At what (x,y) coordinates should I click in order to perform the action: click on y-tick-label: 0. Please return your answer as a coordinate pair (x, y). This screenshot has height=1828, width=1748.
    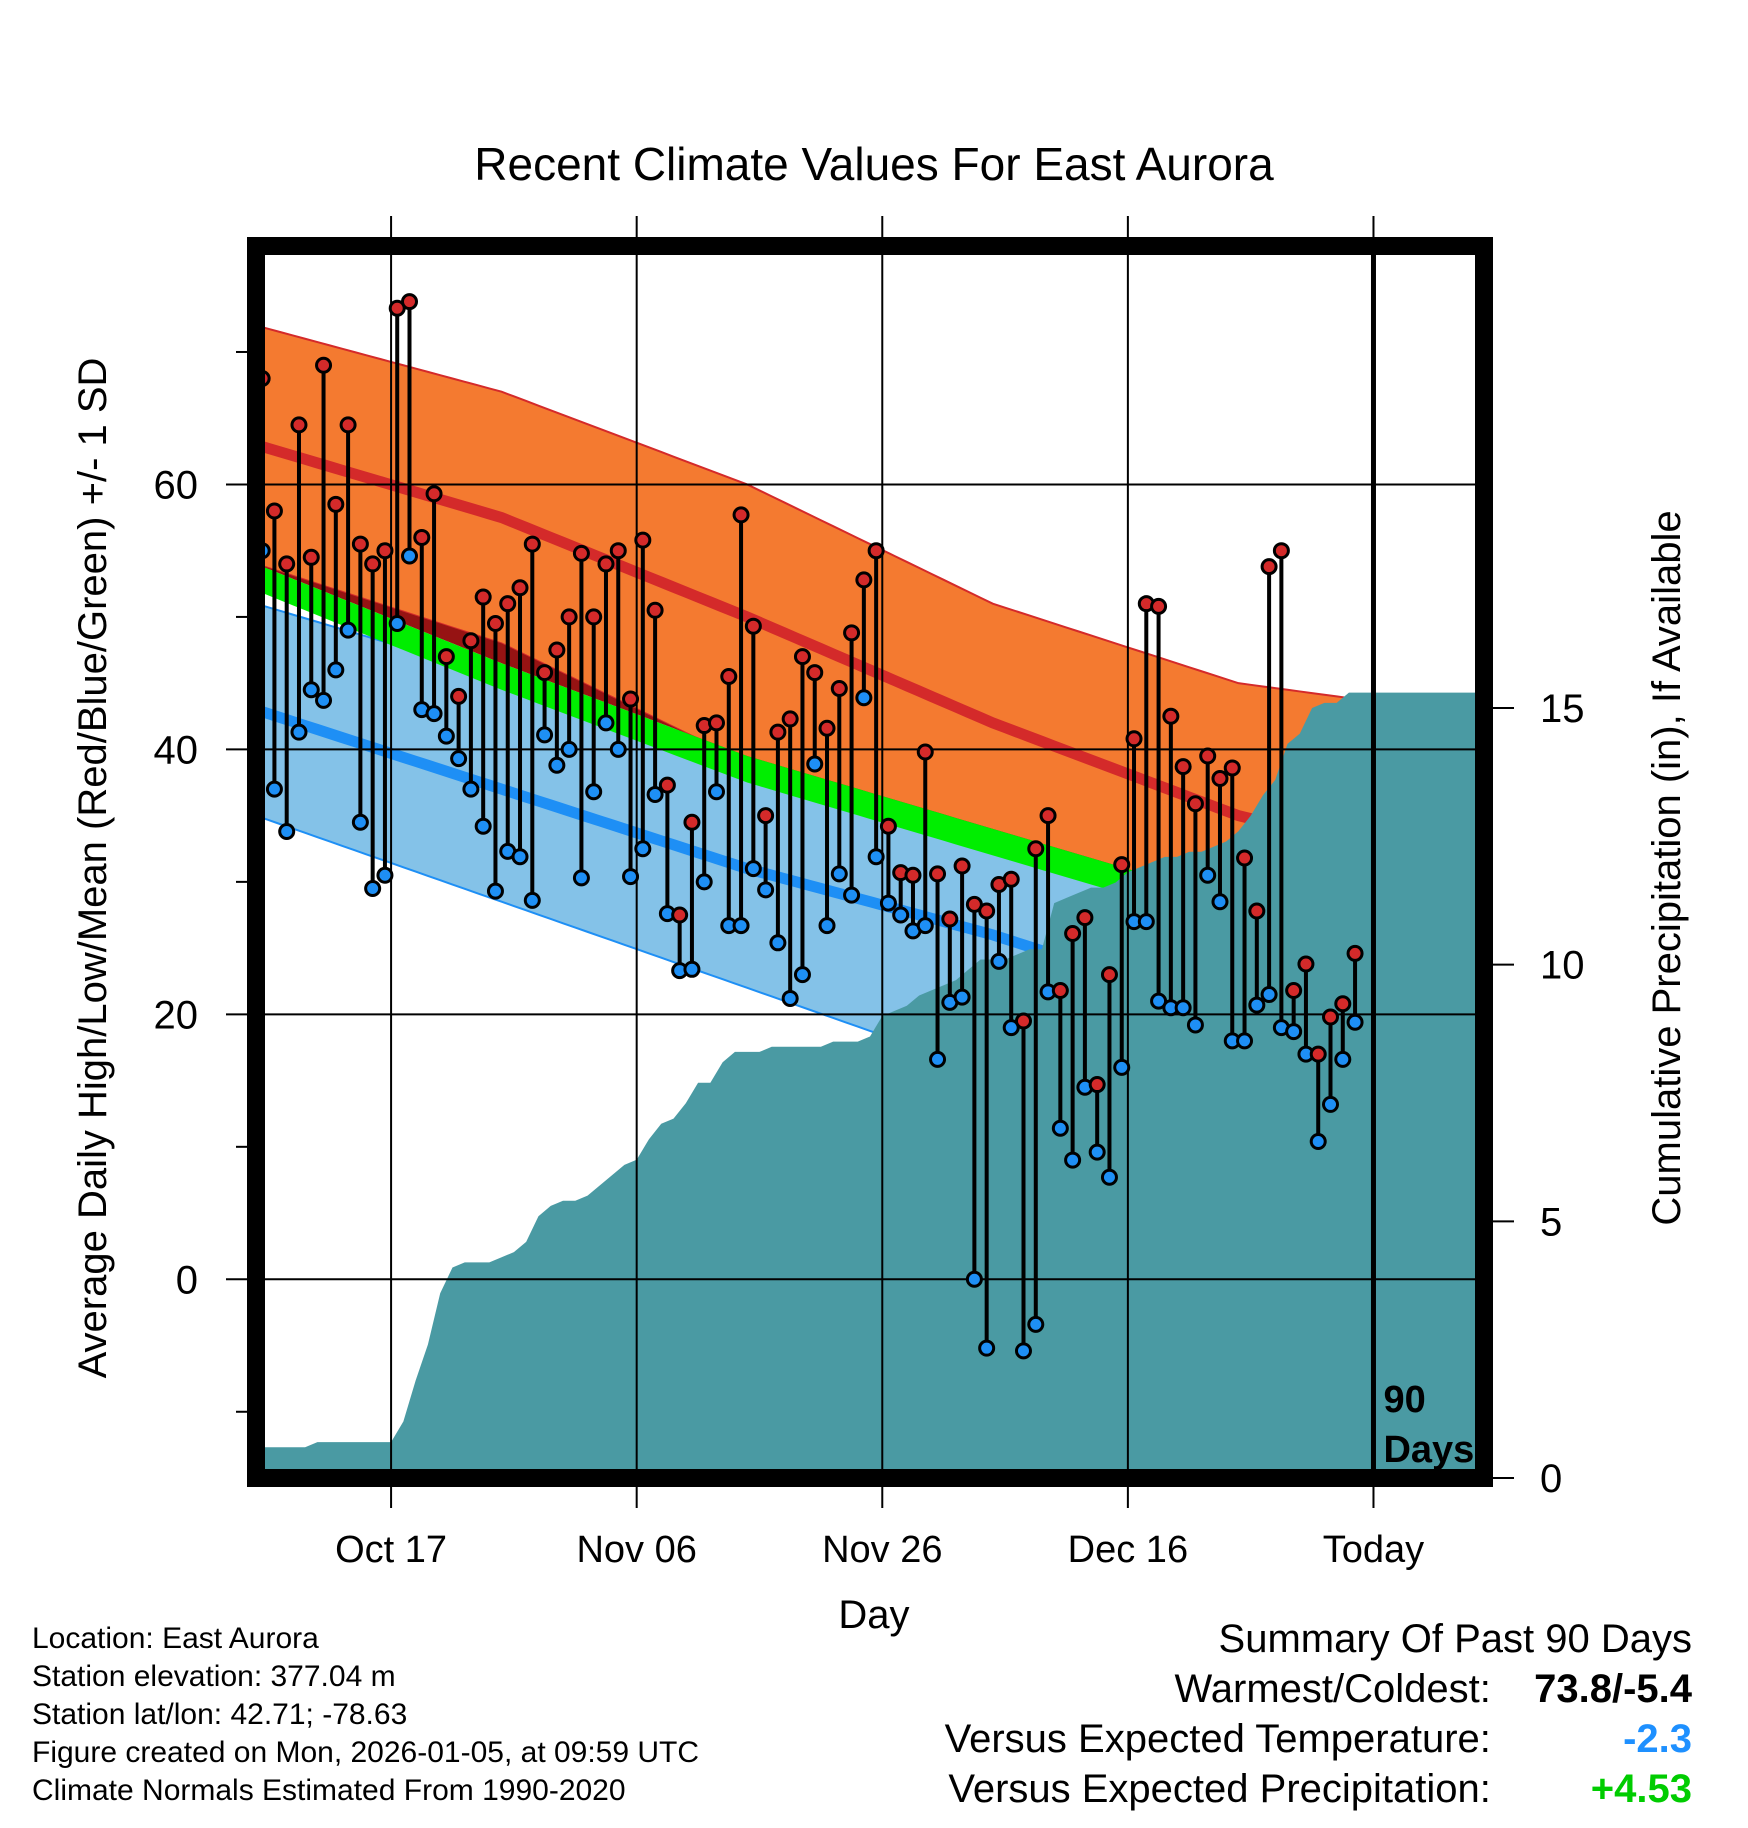
    Looking at the image, I should click on (187, 1280).